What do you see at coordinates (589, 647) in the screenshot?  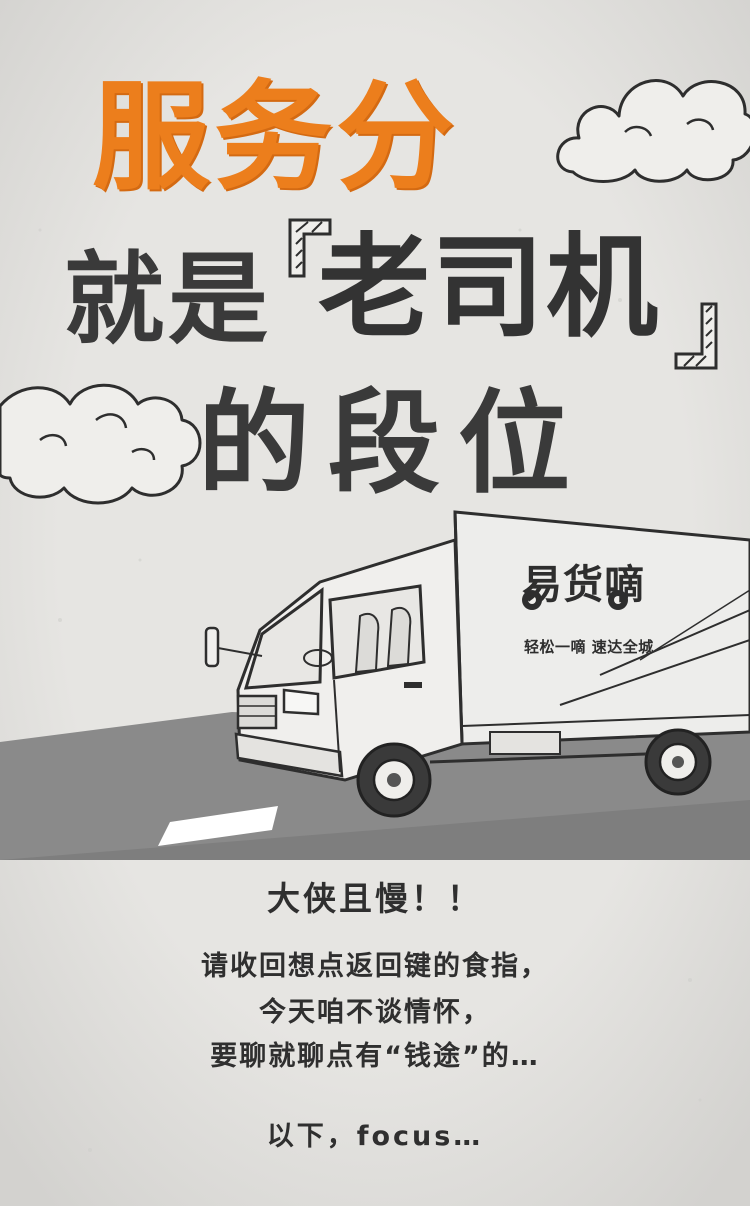 I see `brand-slogan: 轻松一嘀 速达全城` at bounding box center [589, 647].